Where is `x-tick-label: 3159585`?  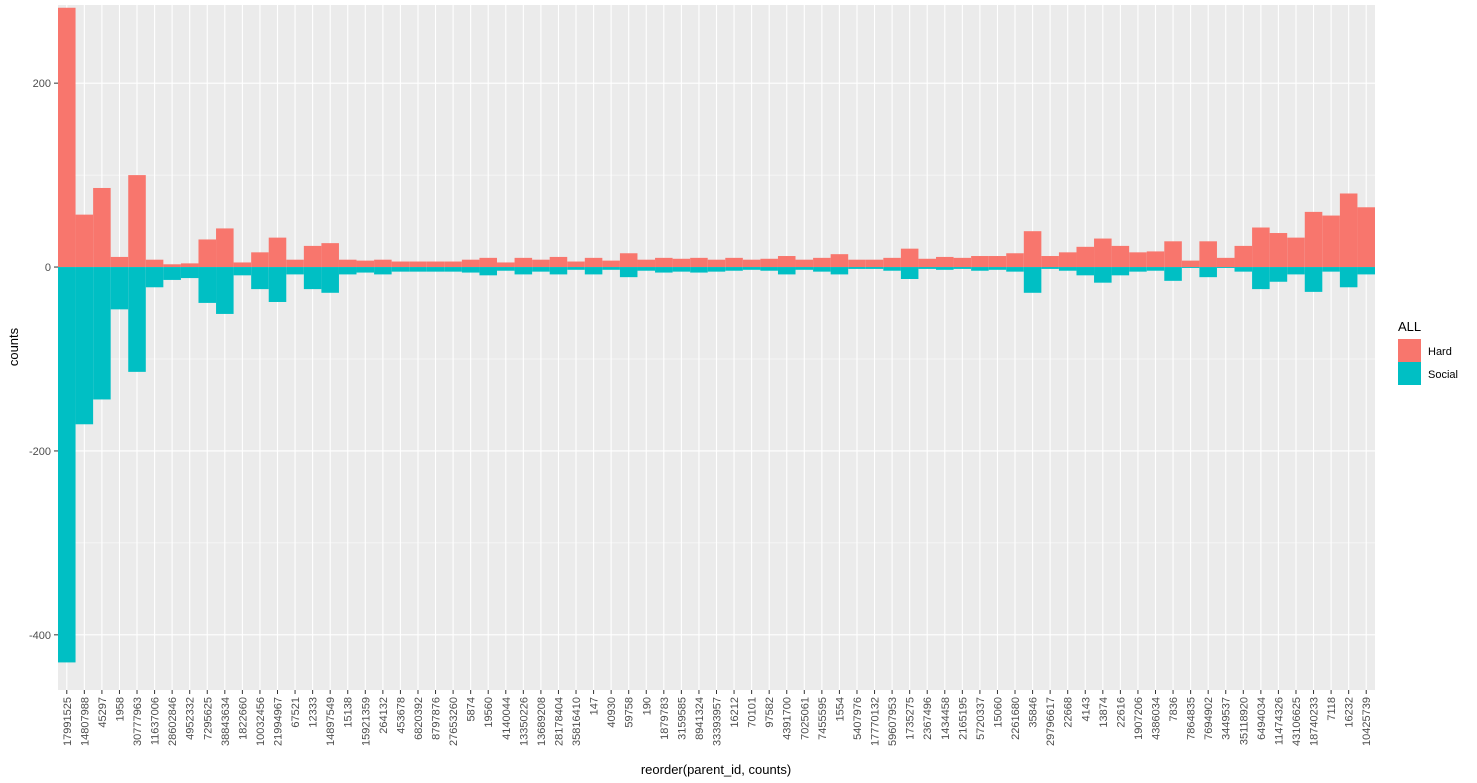
x-tick-label: 3159585 is located at coordinates (682, 718).